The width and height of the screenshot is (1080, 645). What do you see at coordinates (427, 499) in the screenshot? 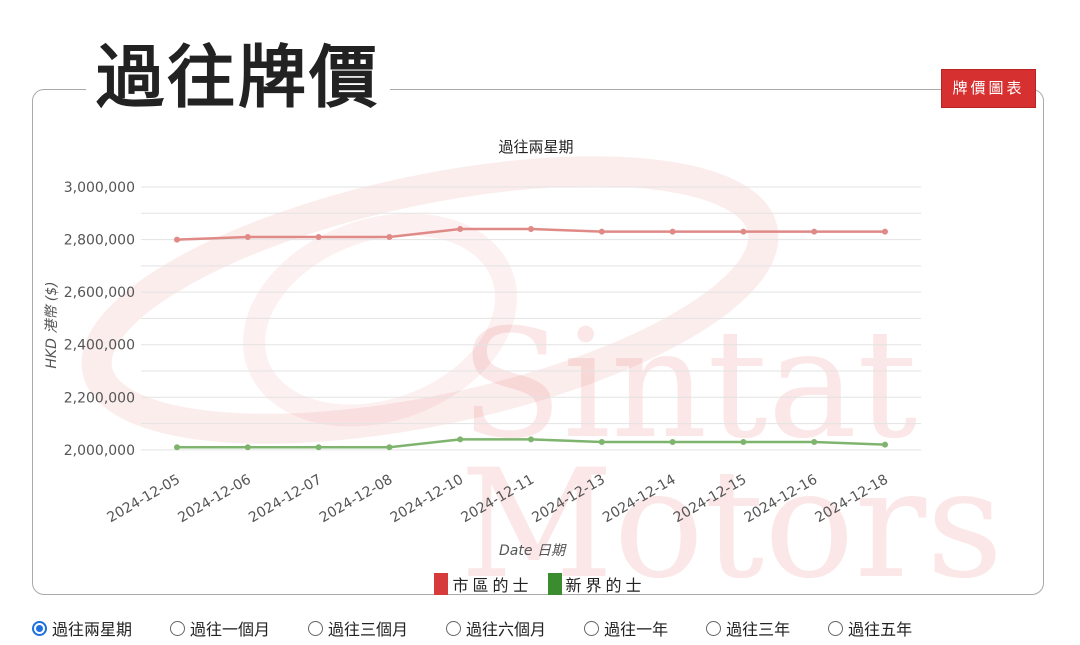
I see `x-tick-label: 2024-12-10` at bounding box center [427, 499].